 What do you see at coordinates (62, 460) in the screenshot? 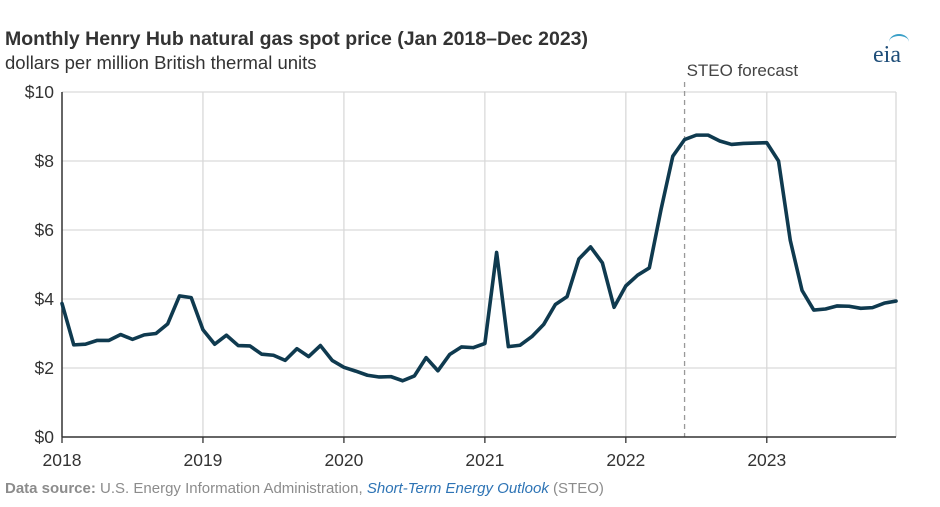
I see `x-tick-label: 2018` at bounding box center [62, 460].